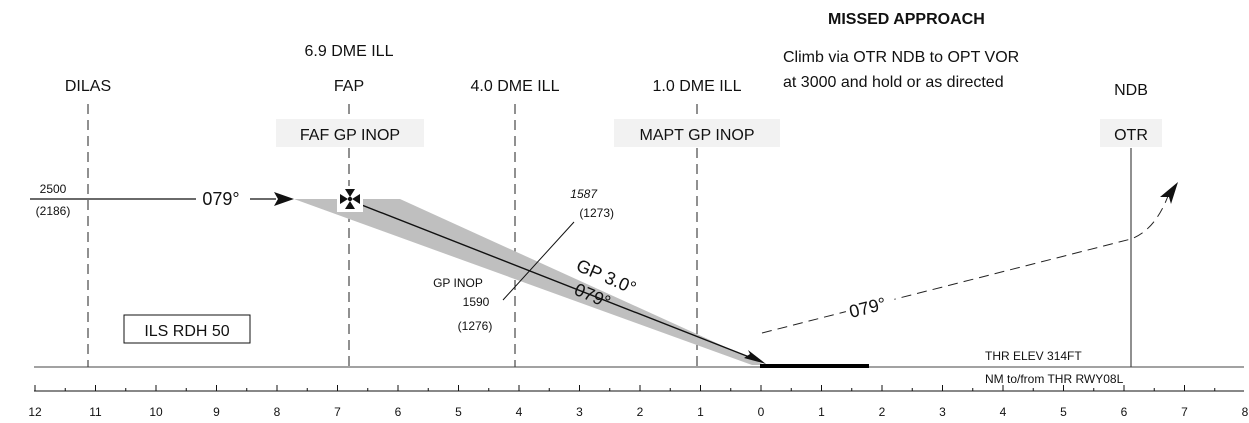  I want to click on scale-label-right-3: 3, so click(942, 412).